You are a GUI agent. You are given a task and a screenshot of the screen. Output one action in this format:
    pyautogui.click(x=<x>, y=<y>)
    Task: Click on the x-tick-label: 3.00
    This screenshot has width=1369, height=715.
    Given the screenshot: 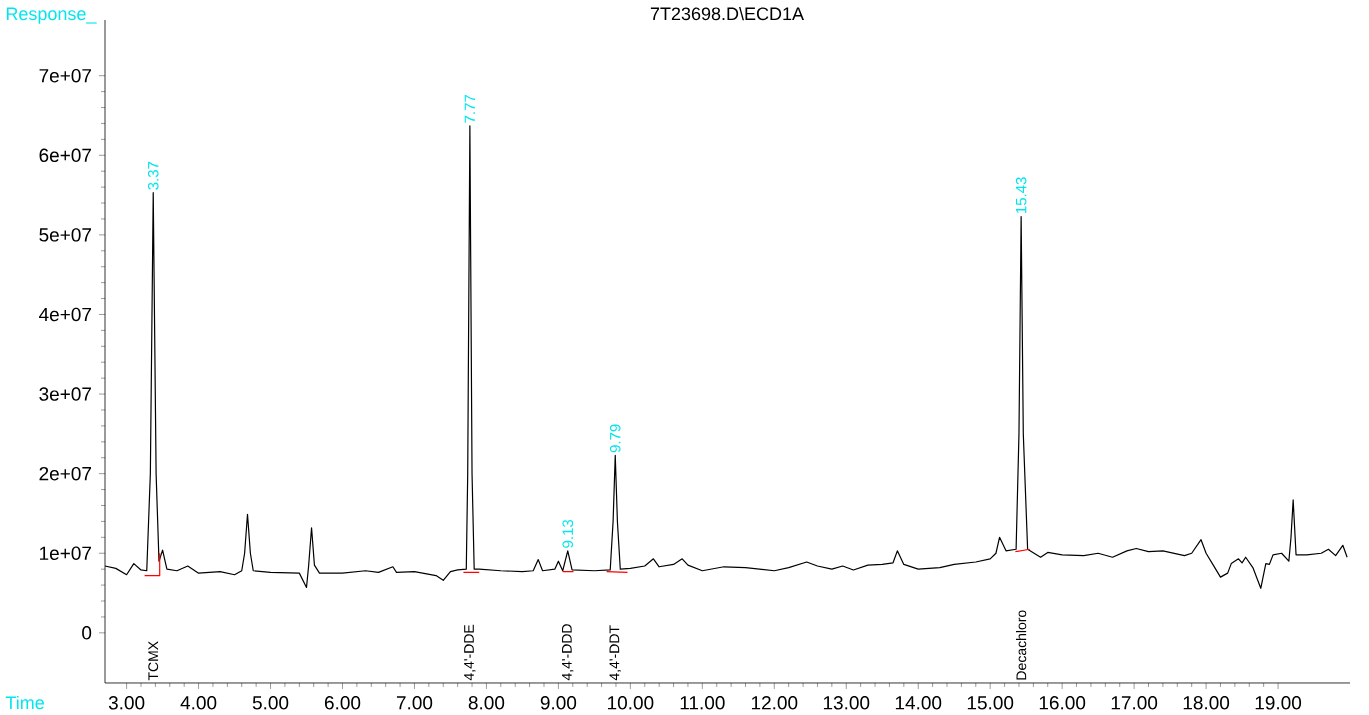 What is the action you would take?
    pyautogui.click(x=126, y=703)
    